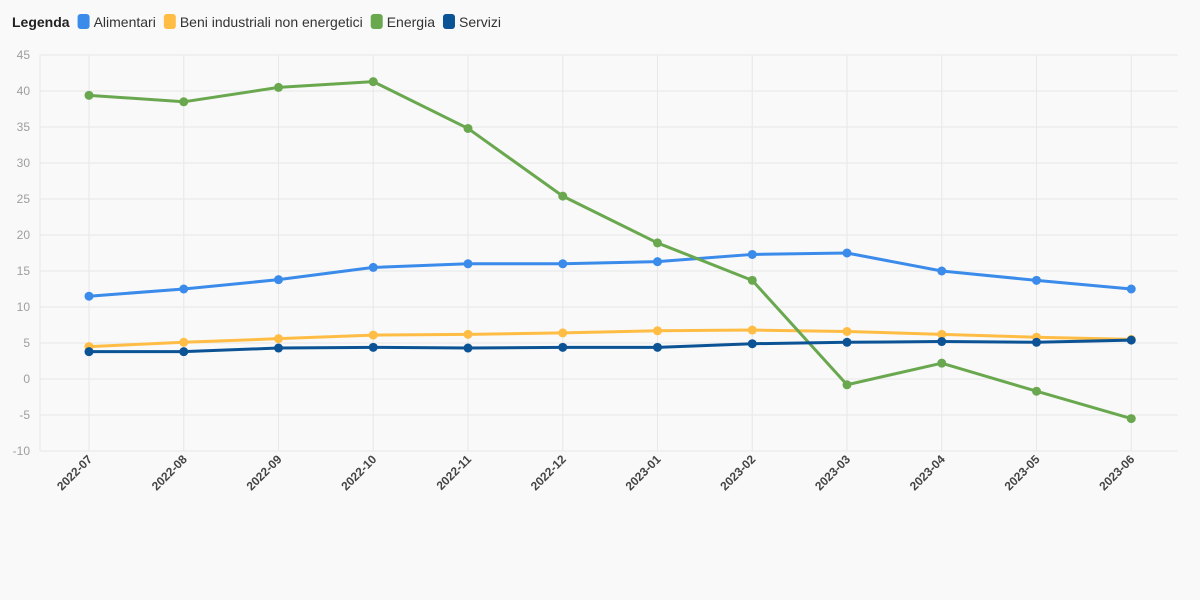 This screenshot has width=1200, height=600. What do you see at coordinates (24, 91) in the screenshot?
I see `y-tick-label: 40` at bounding box center [24, 91].